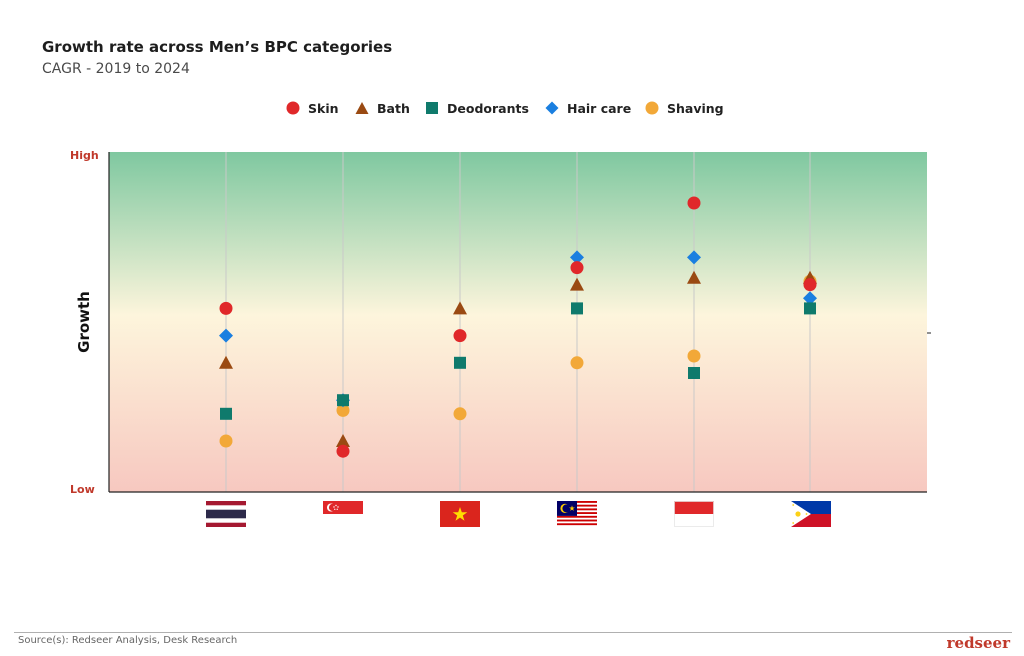 This screenshot has width=1024, height=656. Describe the element at coordinates (343, 514) in the screenshot. I see `singapore-flag` at that location.